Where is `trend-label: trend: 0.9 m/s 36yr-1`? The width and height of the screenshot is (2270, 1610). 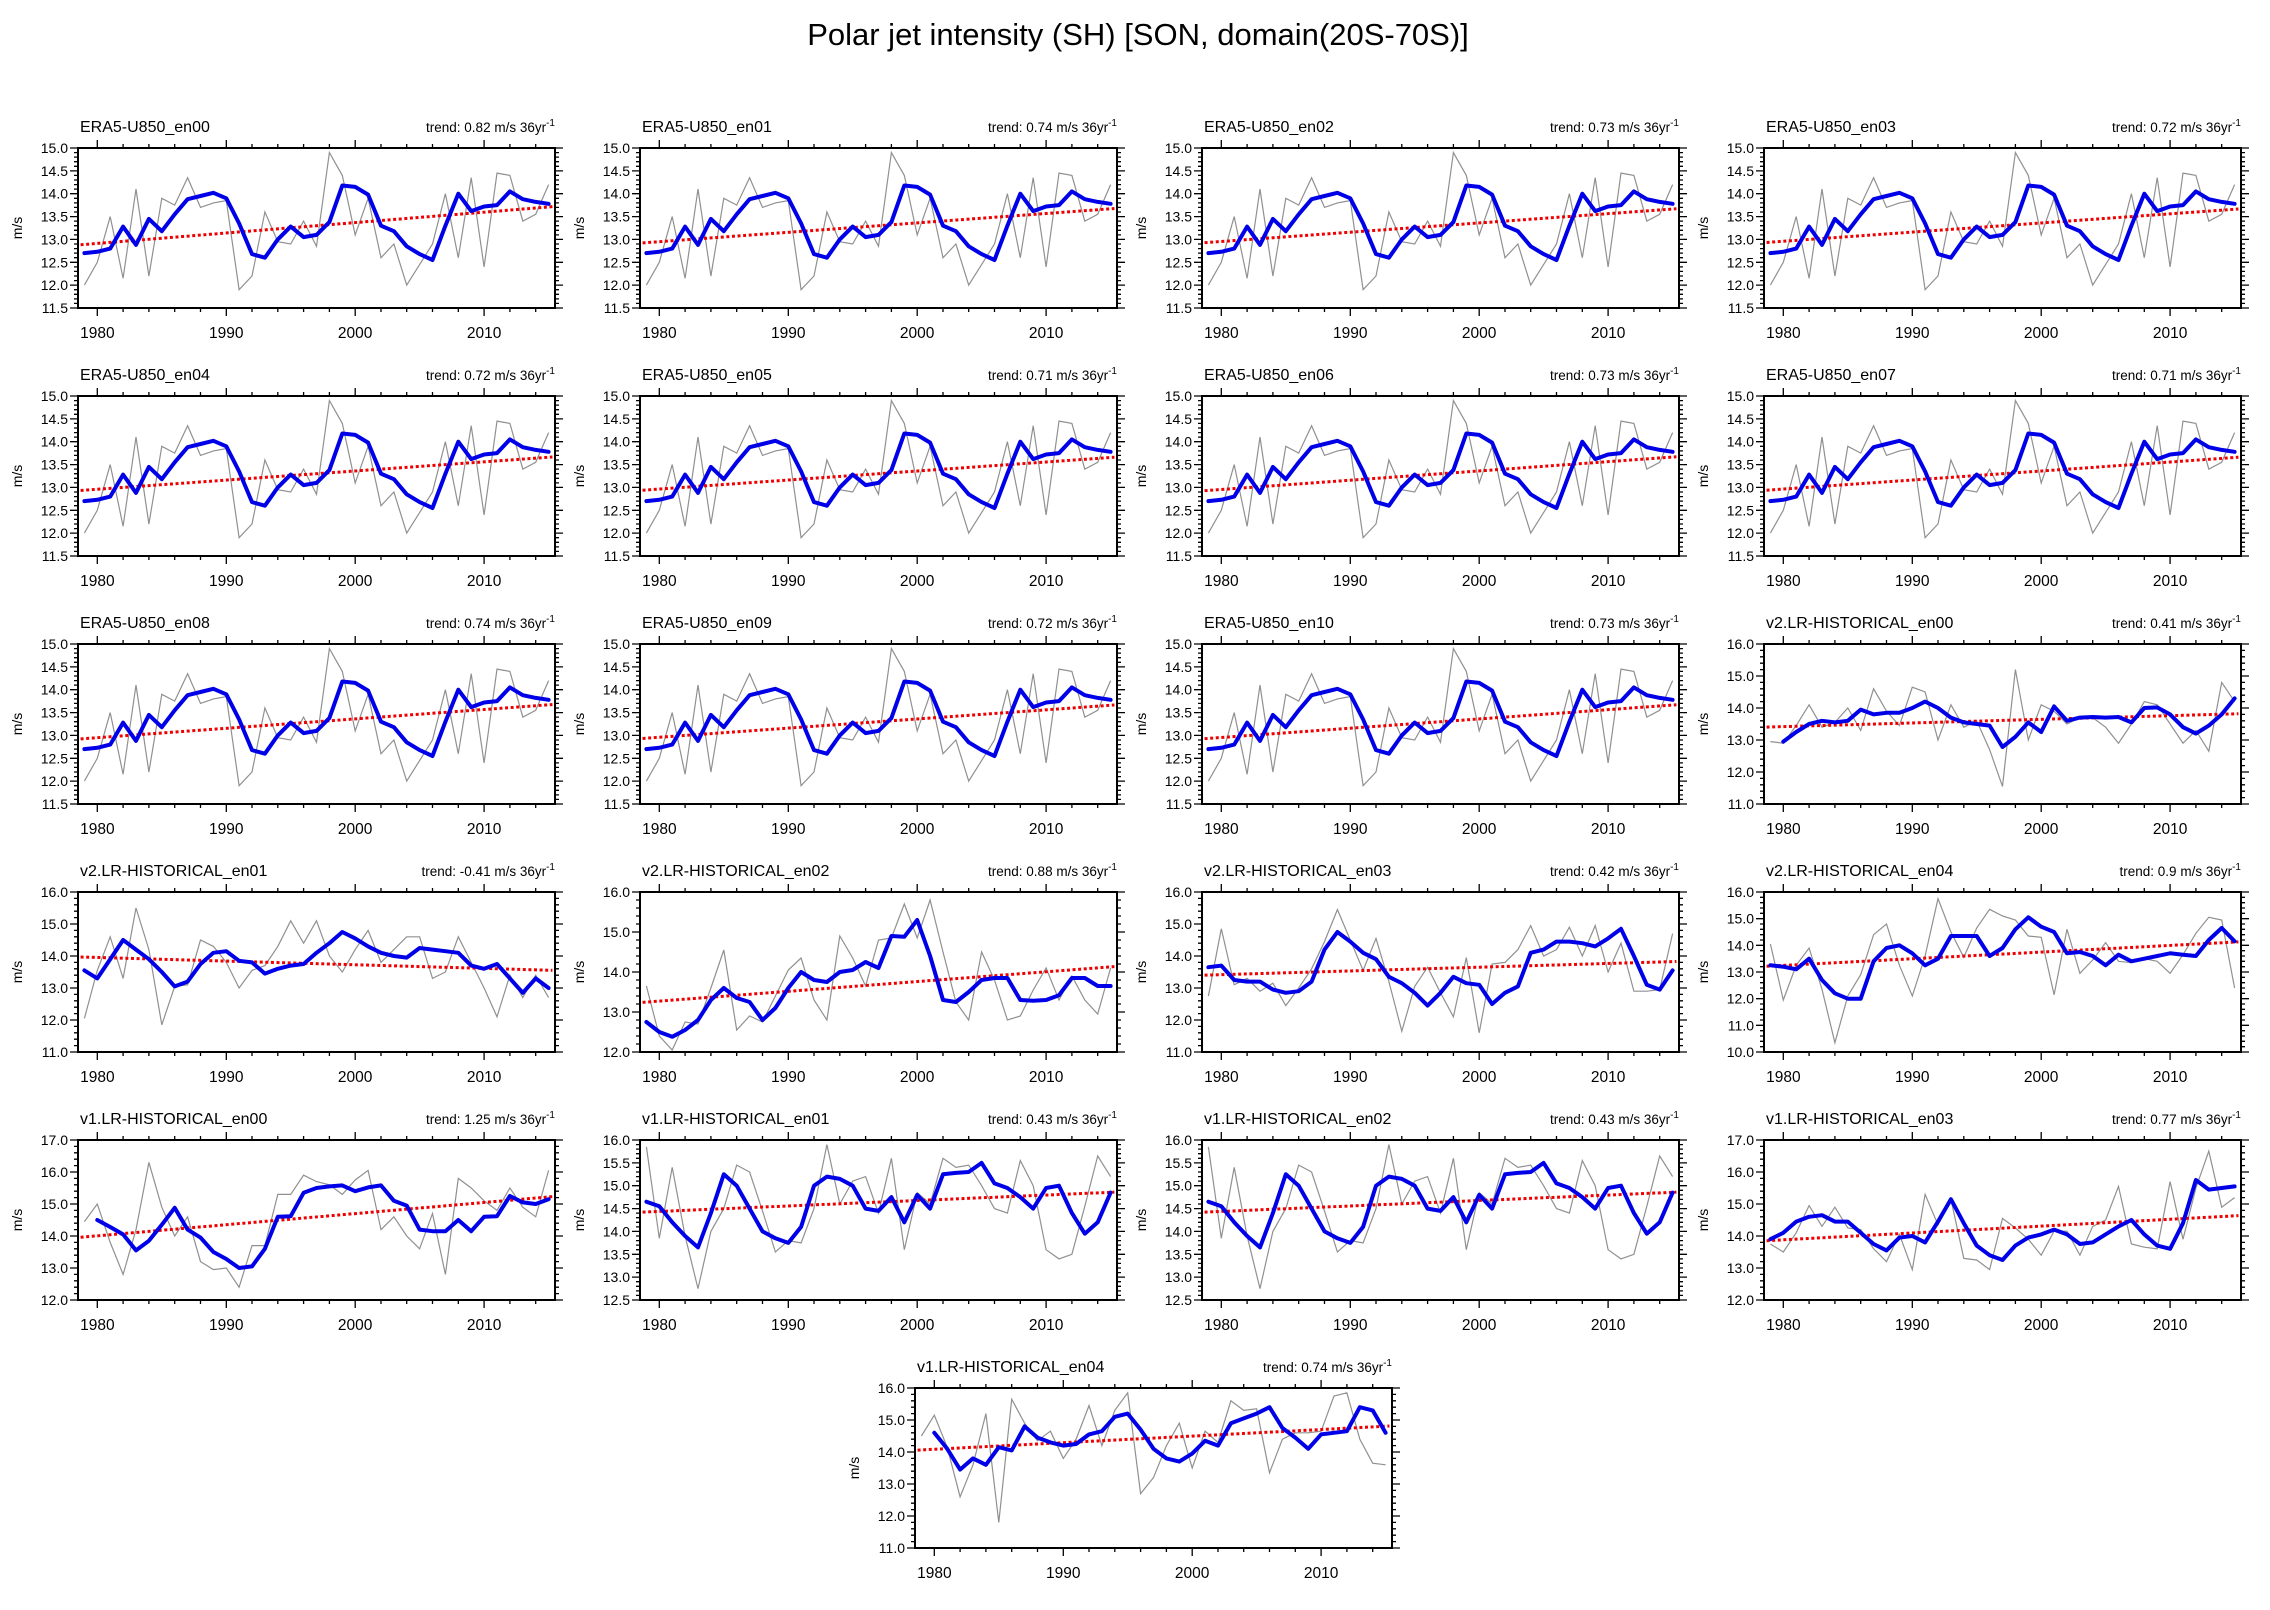 trend-label: trend: 0.9 m/s 36yr-1 is located at coordinates (2181, 870).